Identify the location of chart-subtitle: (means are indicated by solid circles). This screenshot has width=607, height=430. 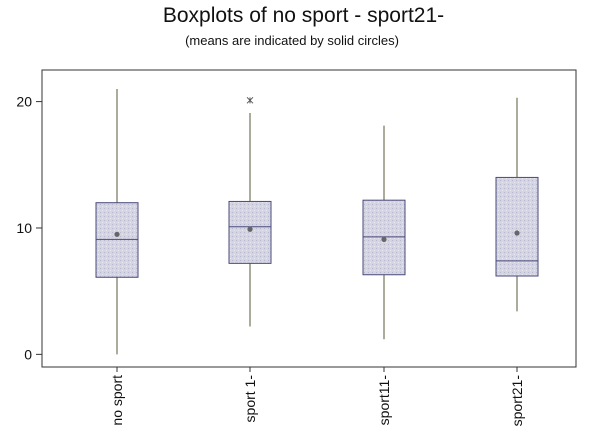
(292, 40).